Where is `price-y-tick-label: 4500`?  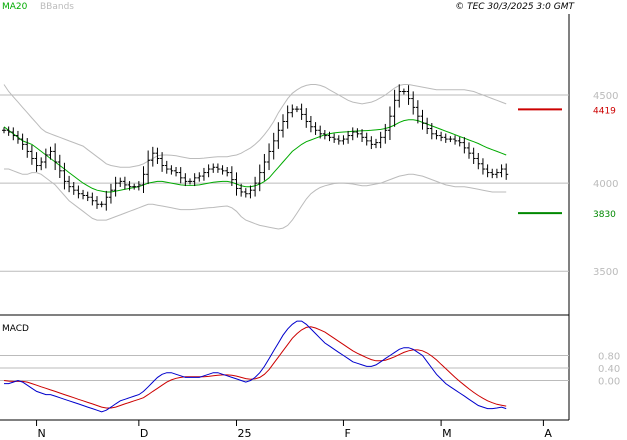
price-y-tick-label: 4500 is located at coordinates (605, 96).